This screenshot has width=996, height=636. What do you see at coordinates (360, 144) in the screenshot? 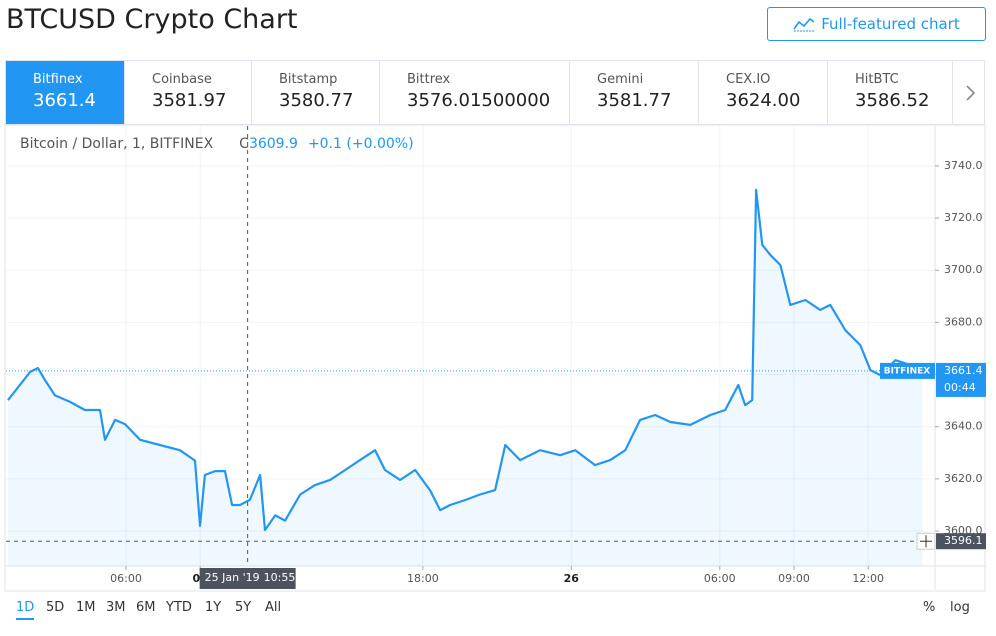
I see `legend-change: +0.1 (+0.00%)` at bounding box center [360, 144].